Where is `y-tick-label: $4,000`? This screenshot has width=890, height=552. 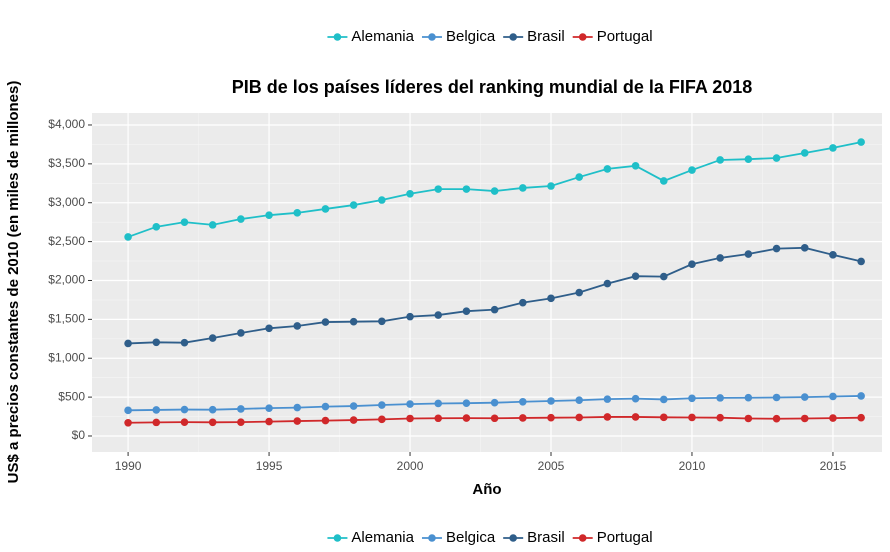
y-tick-label: $4,000 is located at coordinates (66, 124).